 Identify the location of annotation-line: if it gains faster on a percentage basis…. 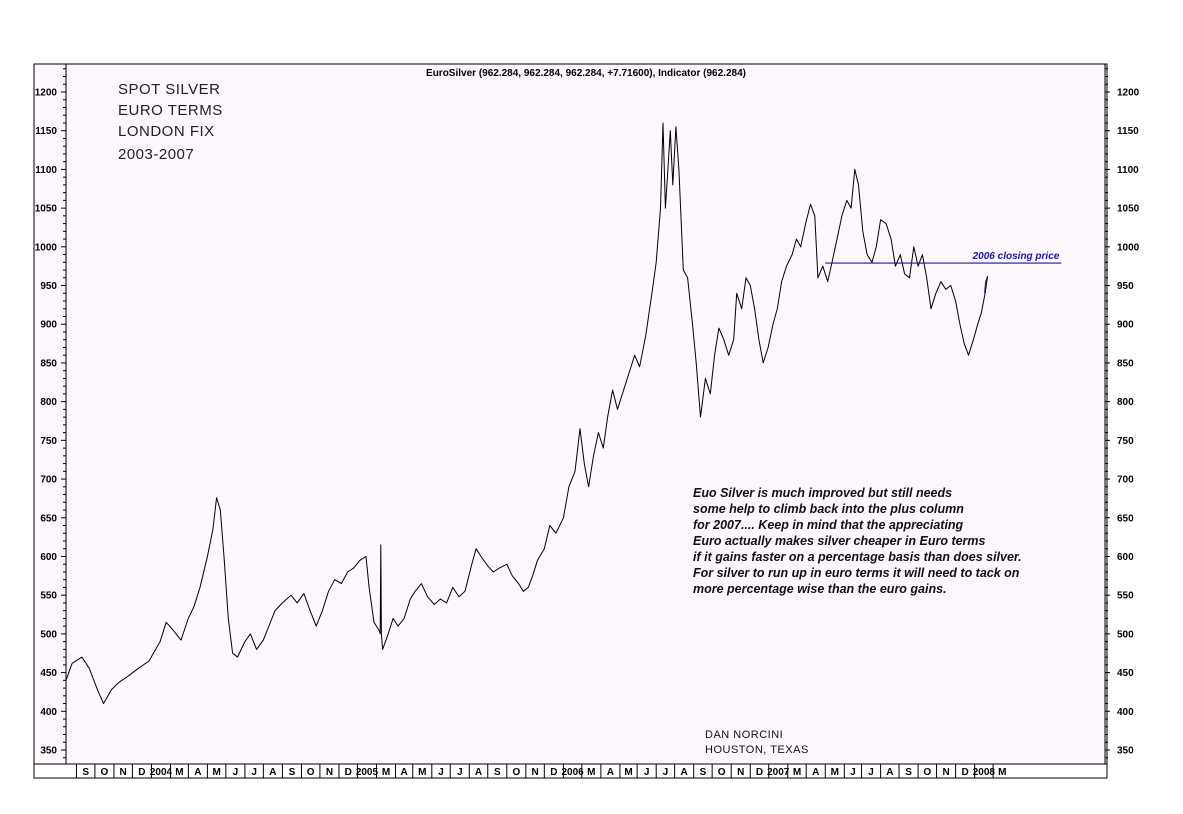
(857, 557).